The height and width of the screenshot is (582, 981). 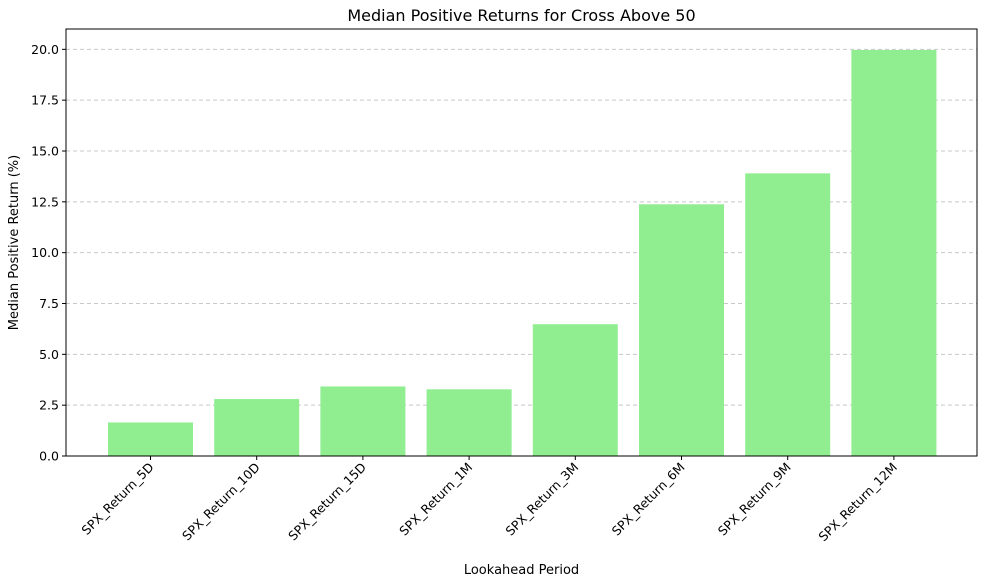 I want to click on y-axis-title: Median Positive Return (%), so click(x=14, y=242).